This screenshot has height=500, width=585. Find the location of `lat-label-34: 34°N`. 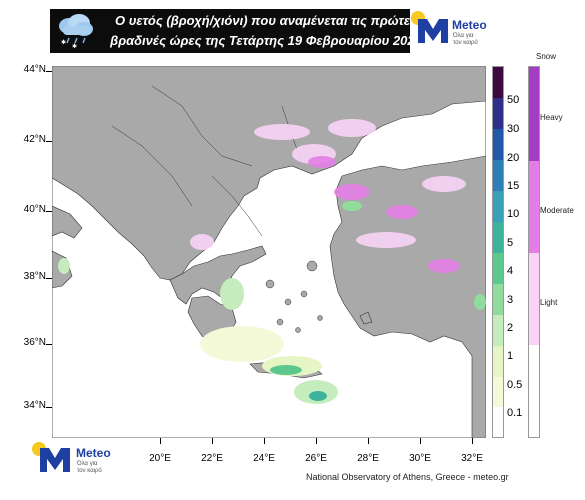

lat-label-34: 34°N is located at coordinates (34, 405).